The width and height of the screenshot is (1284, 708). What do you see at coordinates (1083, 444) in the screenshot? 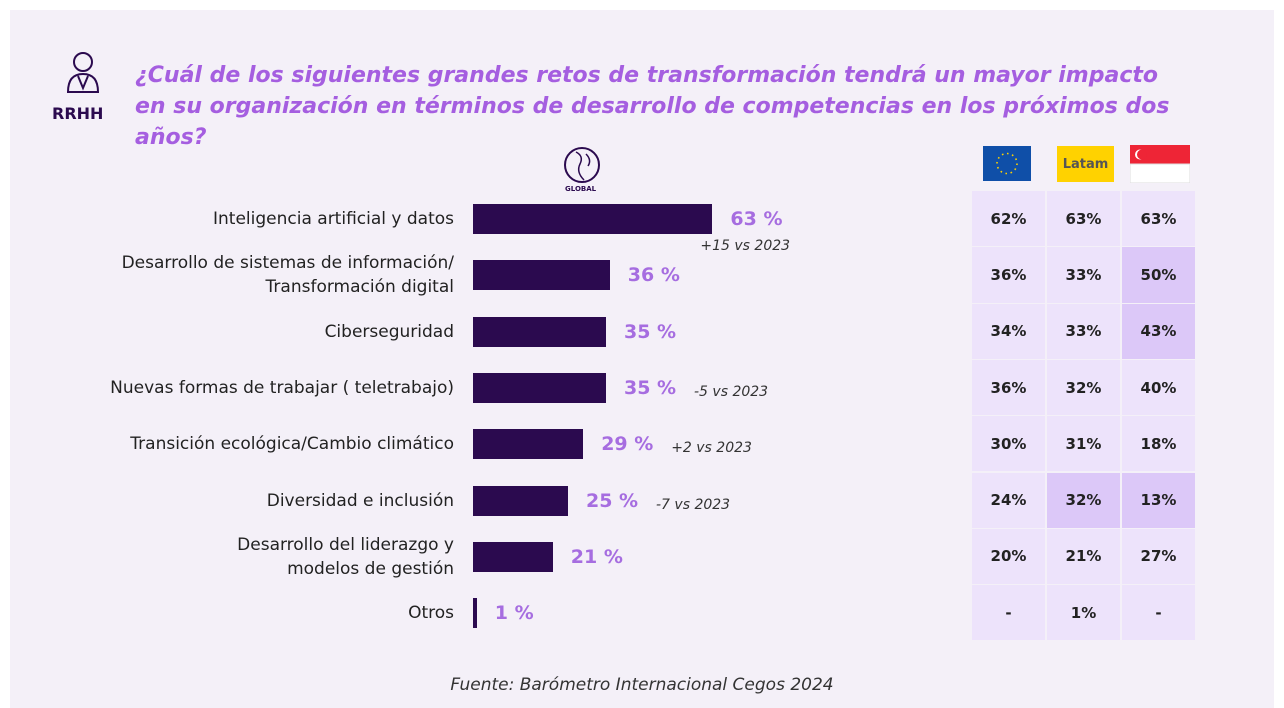
I see `table-cell: 31%` at bounding box center [1083, 444].